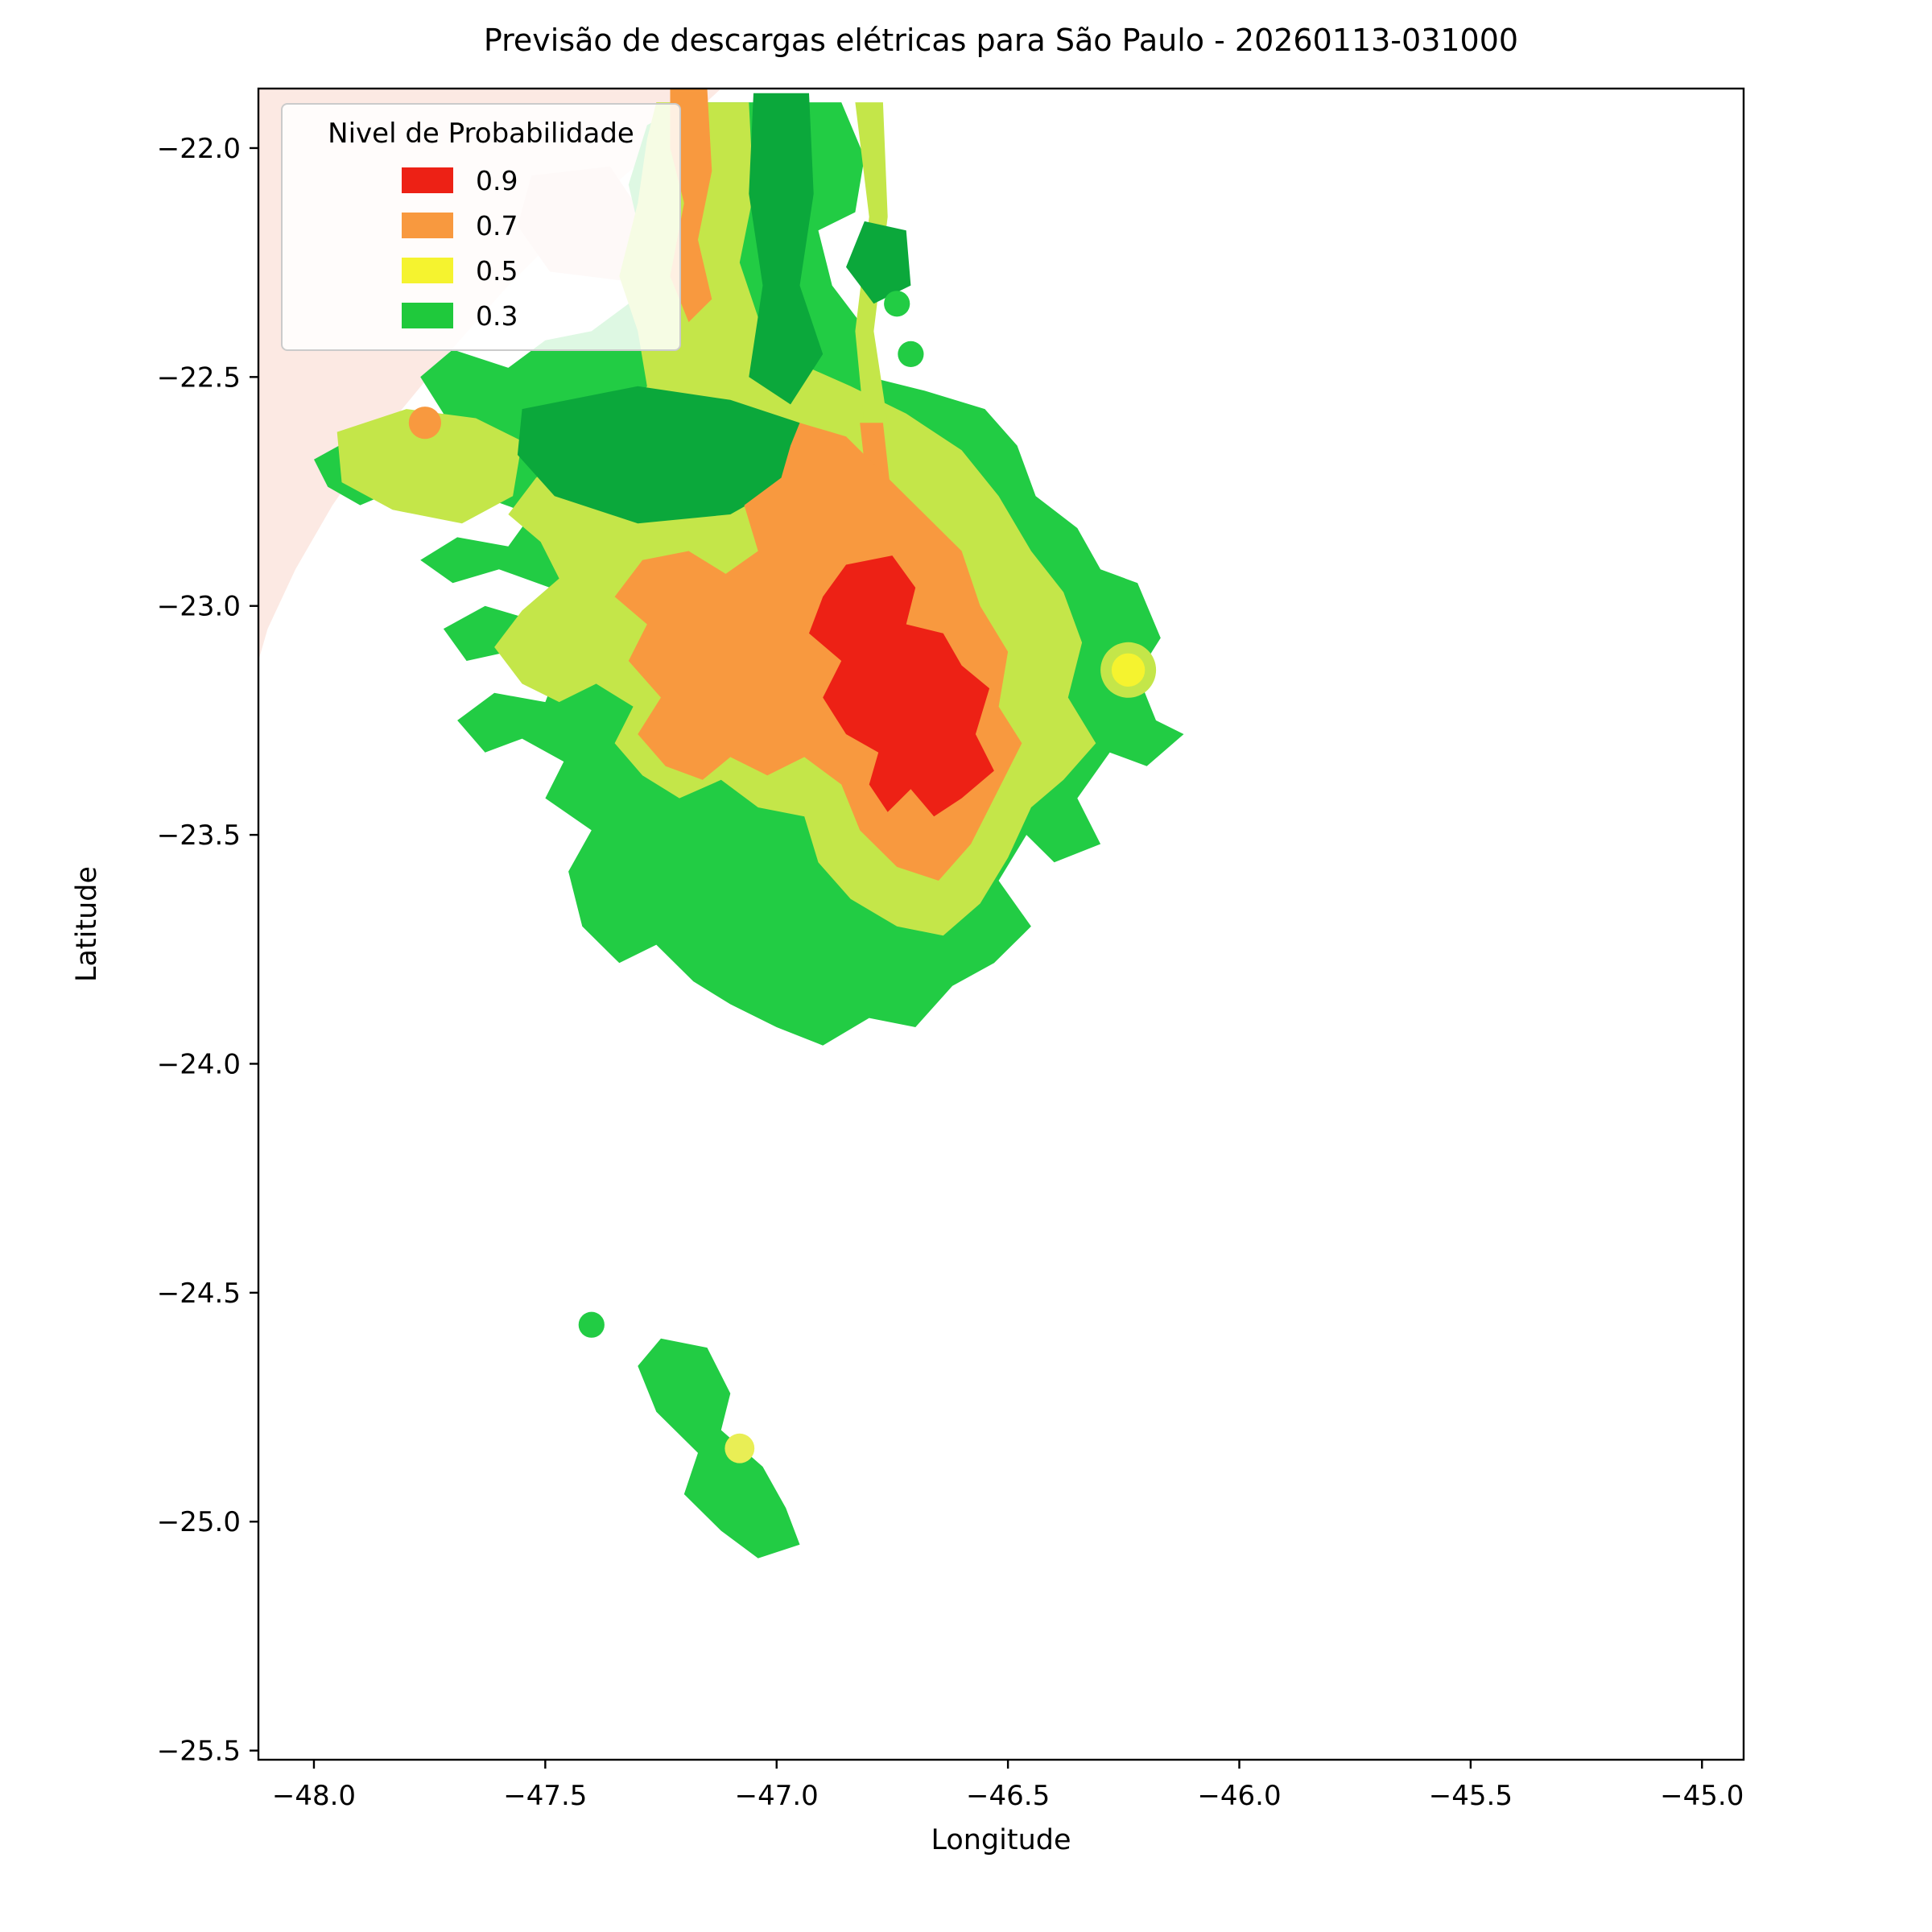 The width and height of the screenshot is (1932, 1932). Describe the element at coordinates (1239, 1796) in the screenshot. I see `x-tick-label: −46.0` at that location.